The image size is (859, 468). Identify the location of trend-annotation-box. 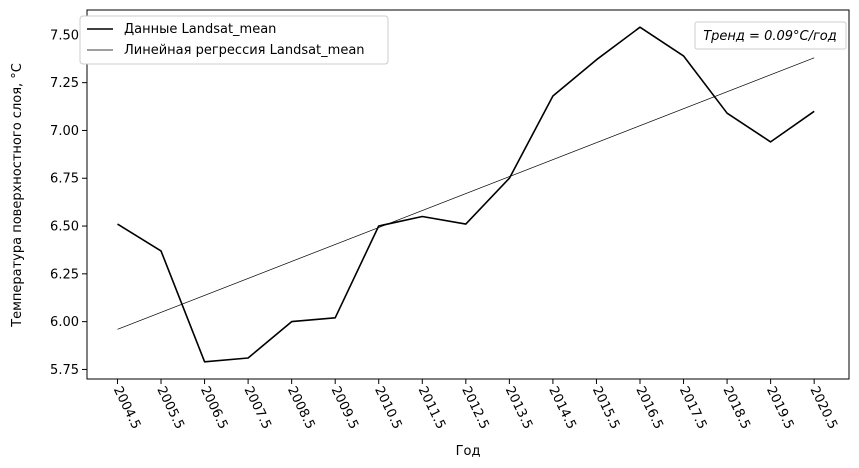
(770, 35).